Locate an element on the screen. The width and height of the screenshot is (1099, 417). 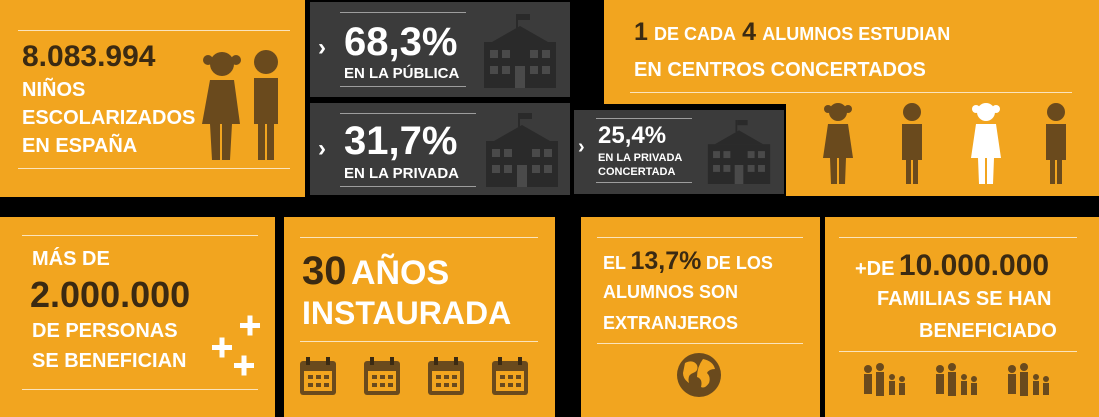
globe-icon is located at coordinates (699, 375).